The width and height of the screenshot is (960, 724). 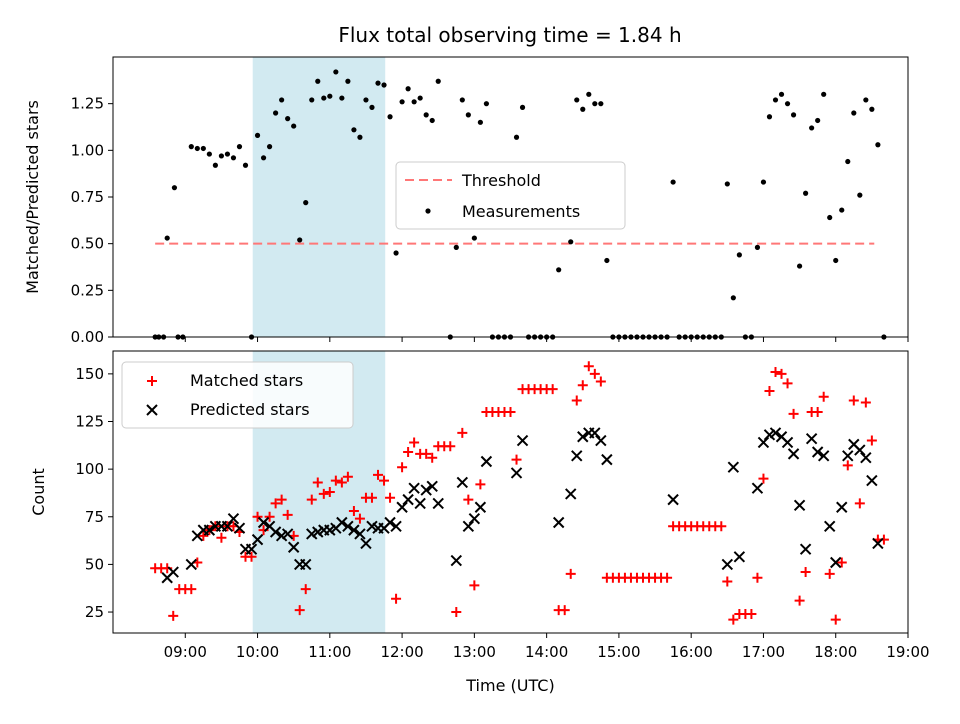 What do you see at coordinates (94, 517) in the screenshot?
I see `bottom-y-tick-label: 75` at bounding box center [94, 517].